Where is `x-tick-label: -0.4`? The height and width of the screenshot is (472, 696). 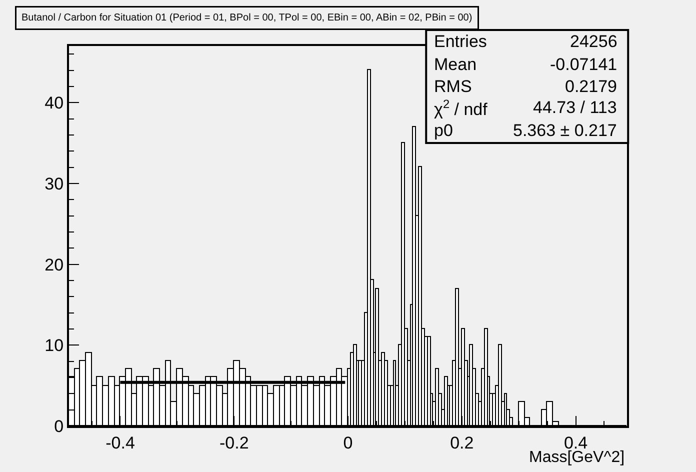 x-tick-label: -0.4 is located at coordinates (120, 442).